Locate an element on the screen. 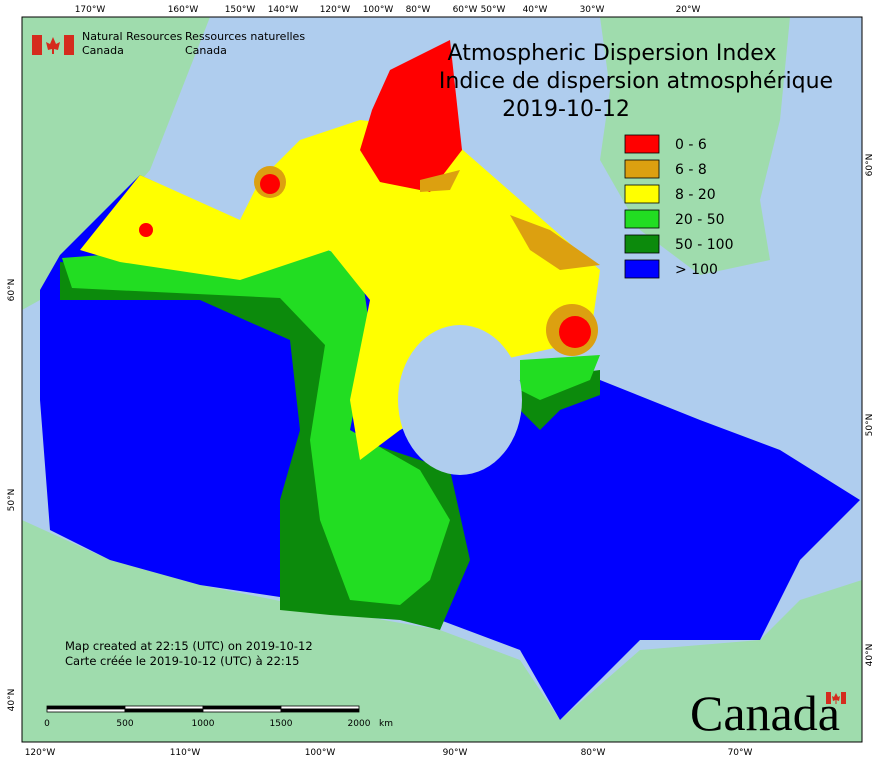  org-en: Canada is located at coordinates (103, 50).